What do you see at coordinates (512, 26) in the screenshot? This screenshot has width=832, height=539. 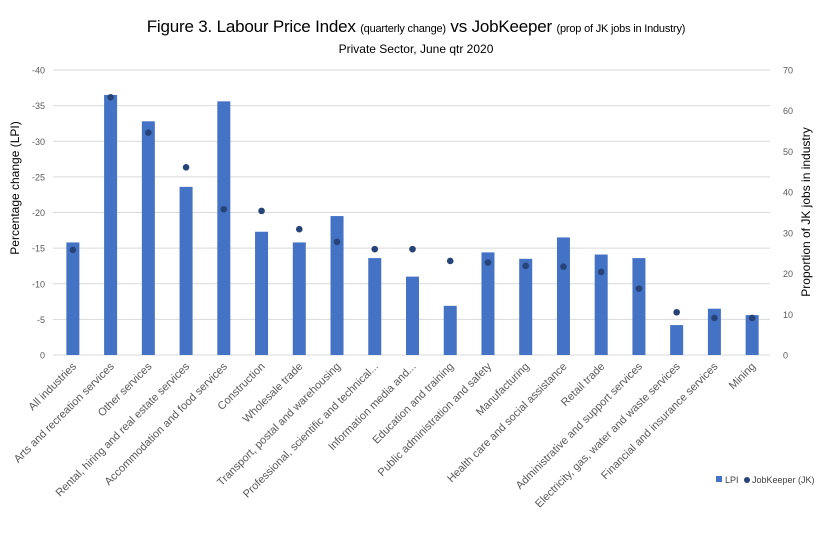 I see `title-jobkeeper: JobKeeper` at bounding box center [512, 26].